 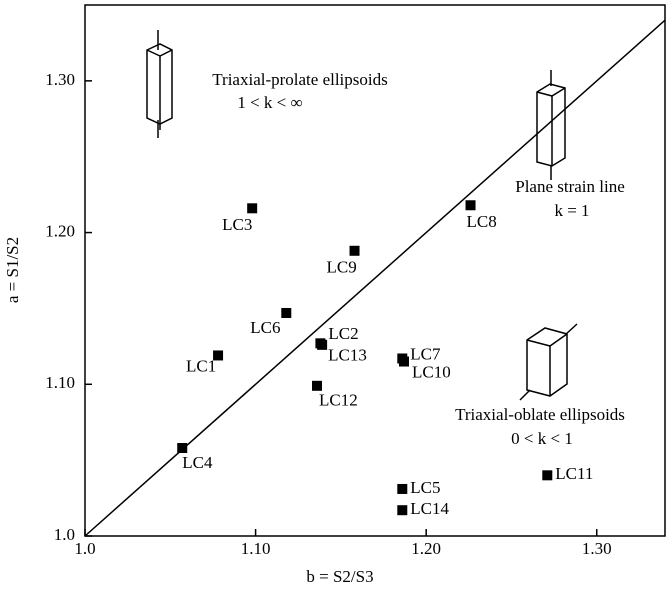 What do you see at coordinates (429, 508) in the screenshot?
I see `point-label: LC14` at bounding box center [429, 508].